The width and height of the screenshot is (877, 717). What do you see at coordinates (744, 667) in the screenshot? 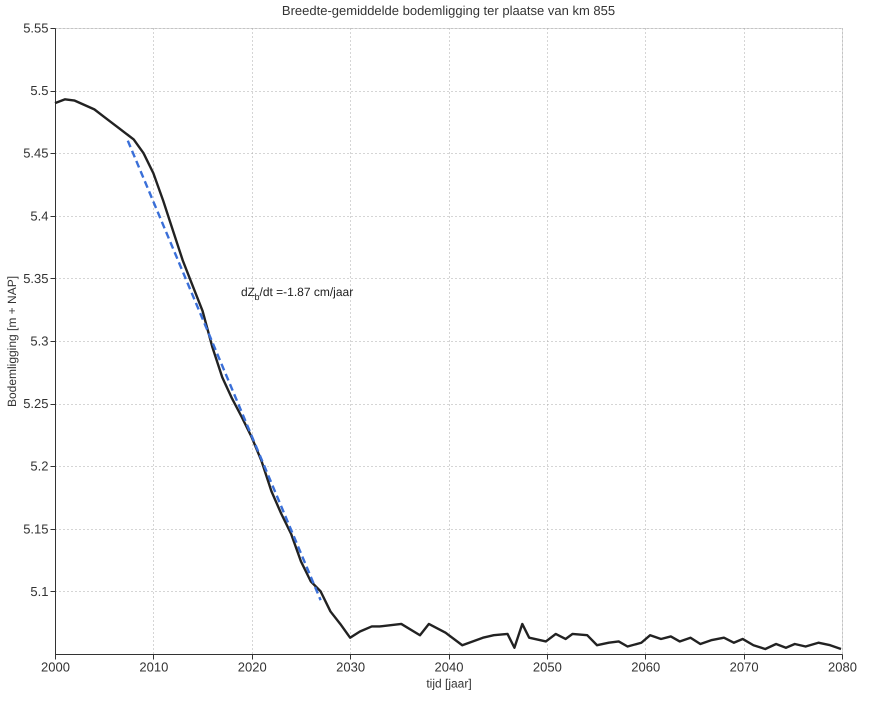
I see `x-tick-label: 2070` at bounding box center [744, 667].